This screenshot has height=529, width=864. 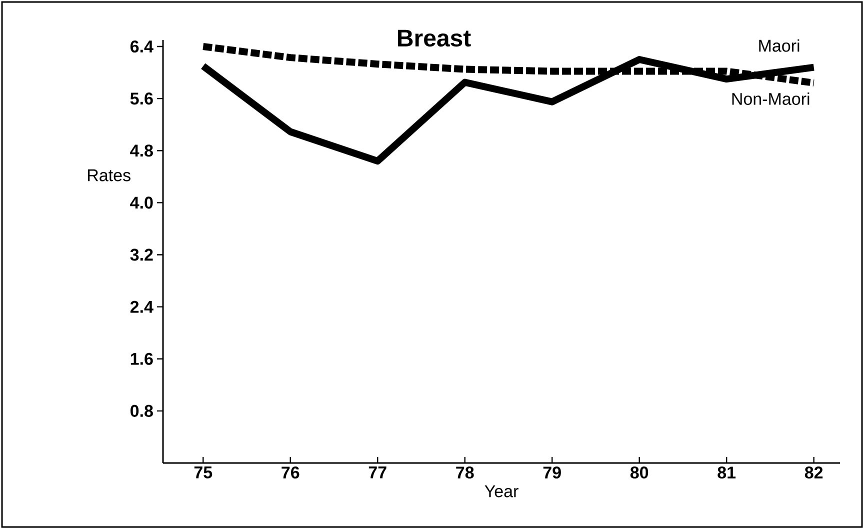 I want to click on x-tick-label: 76, so click(x=291, y=472).